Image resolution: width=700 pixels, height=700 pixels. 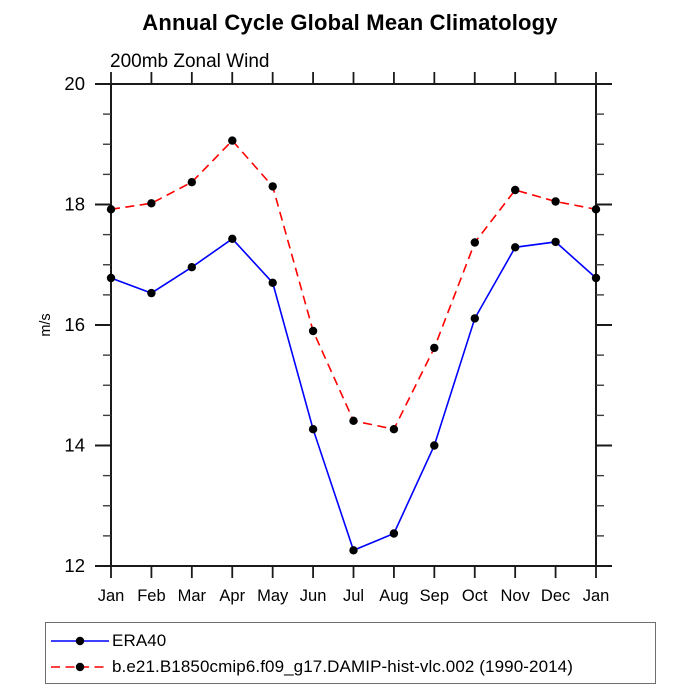 I want to click on x-tick-label: May, so click(x=273, y=596).